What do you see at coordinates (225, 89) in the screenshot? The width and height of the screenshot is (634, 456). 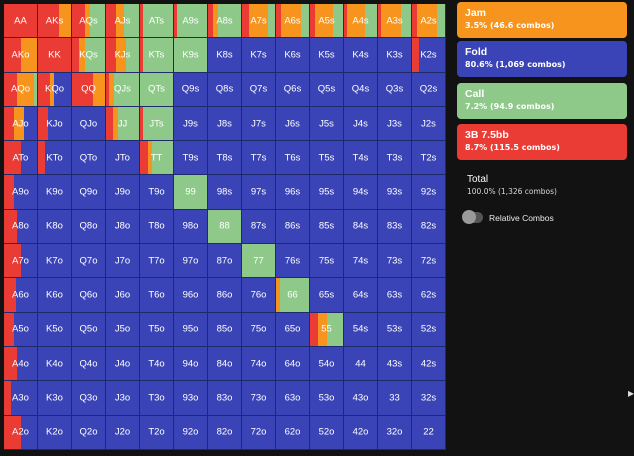 I see `hand-cell-Q8s: Q8s` at bounding box center [225, 89].